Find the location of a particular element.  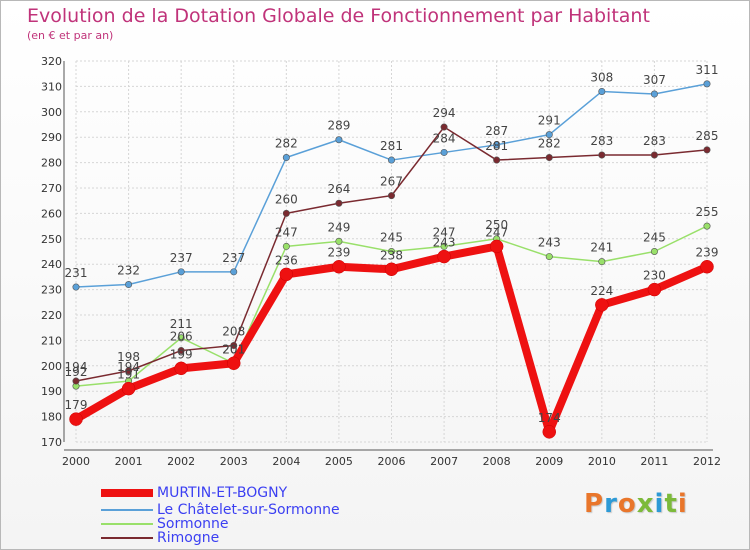

data-label: 211 is located at coordinates (181, 324).